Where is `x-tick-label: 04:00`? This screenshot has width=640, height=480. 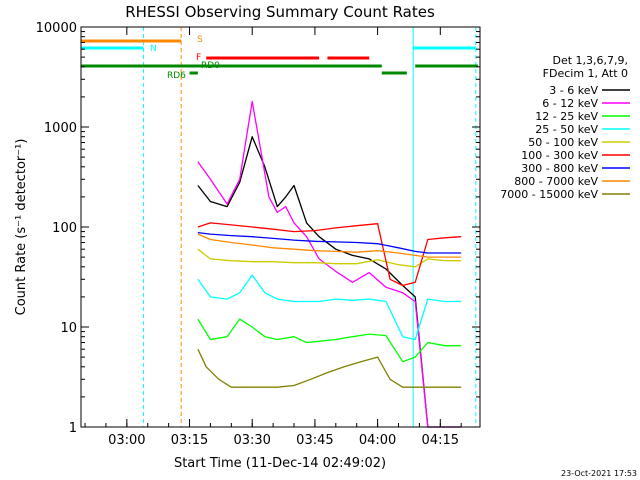 x-tick-label: 04:00 is located at coordinates (377, 440).